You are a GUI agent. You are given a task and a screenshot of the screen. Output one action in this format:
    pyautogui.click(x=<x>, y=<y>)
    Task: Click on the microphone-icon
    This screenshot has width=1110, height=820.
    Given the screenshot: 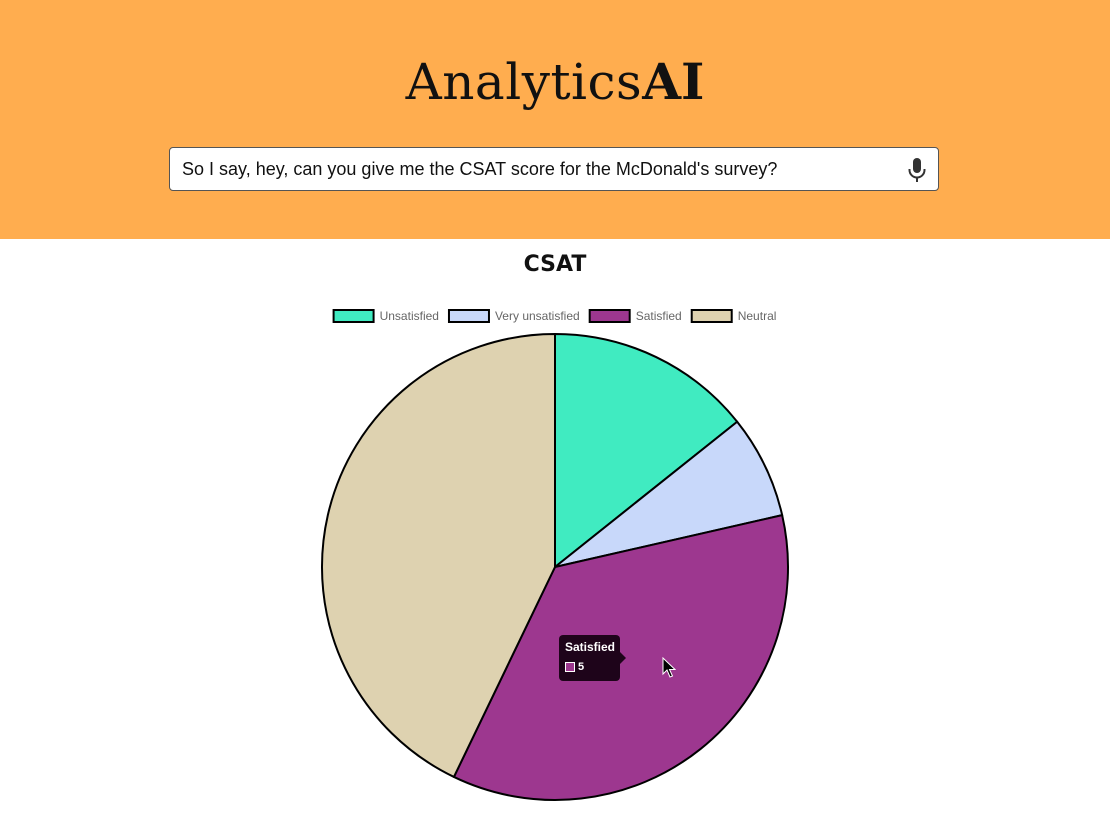 What is the action you would take?
    pyautogui.click(x=917, y=170)
    